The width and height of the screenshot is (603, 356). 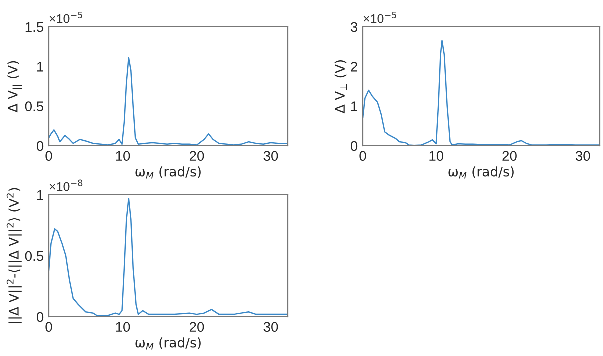 I want to click on y-axis-title: Δ V$_{⊥}$ (V), so click(x=341, y=87).